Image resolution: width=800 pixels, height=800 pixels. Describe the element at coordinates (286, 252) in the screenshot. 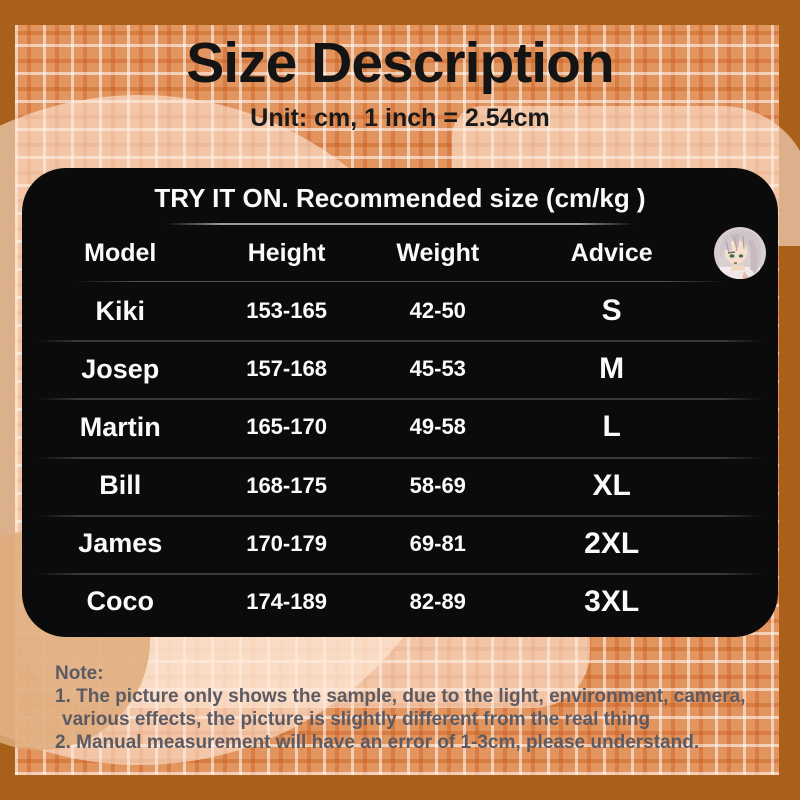

I see `column-header-height: Height` at that location.